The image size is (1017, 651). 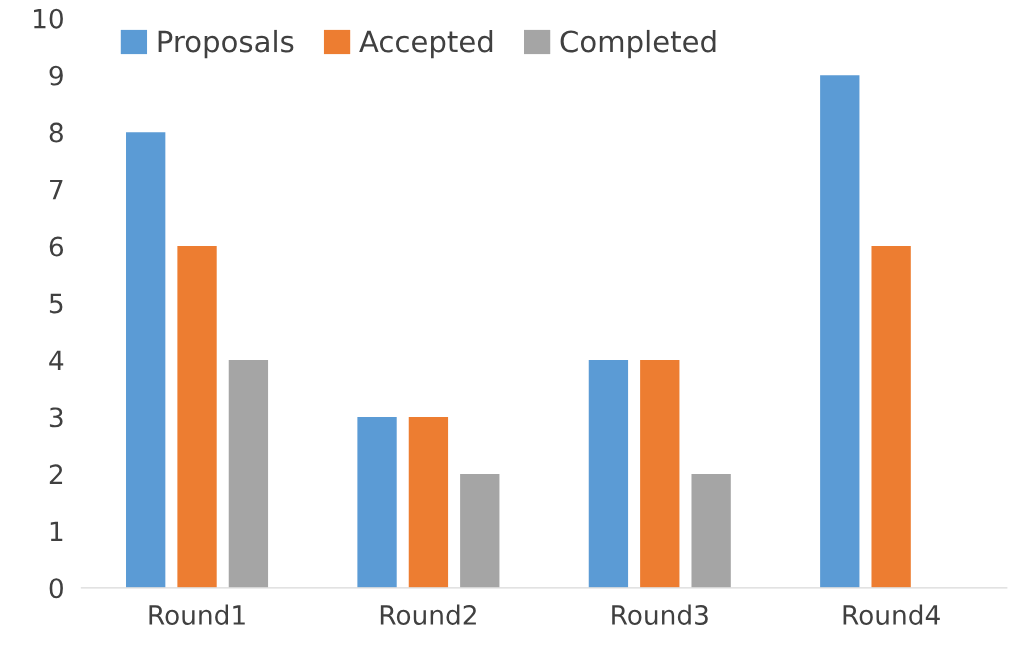 What do you see at coordinates (428, 614) in the screenshot?
I see `x-tick-label: Round2` at bounding box center [428, 614].